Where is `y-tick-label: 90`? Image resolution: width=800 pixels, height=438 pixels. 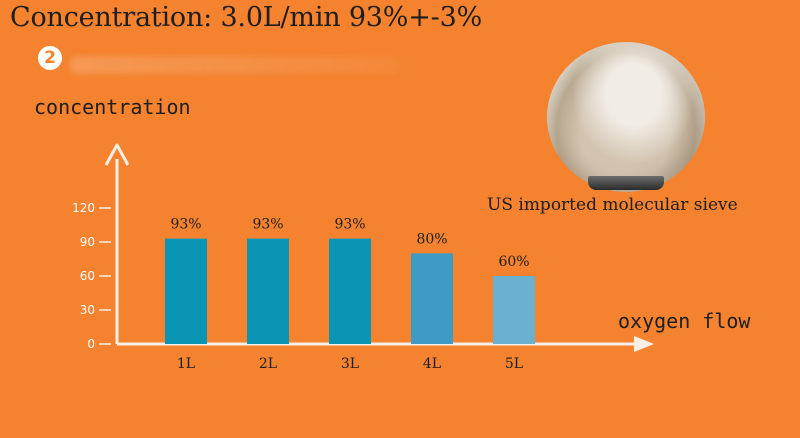 y-tick-label: 90 is located at coordinates (87, 242).